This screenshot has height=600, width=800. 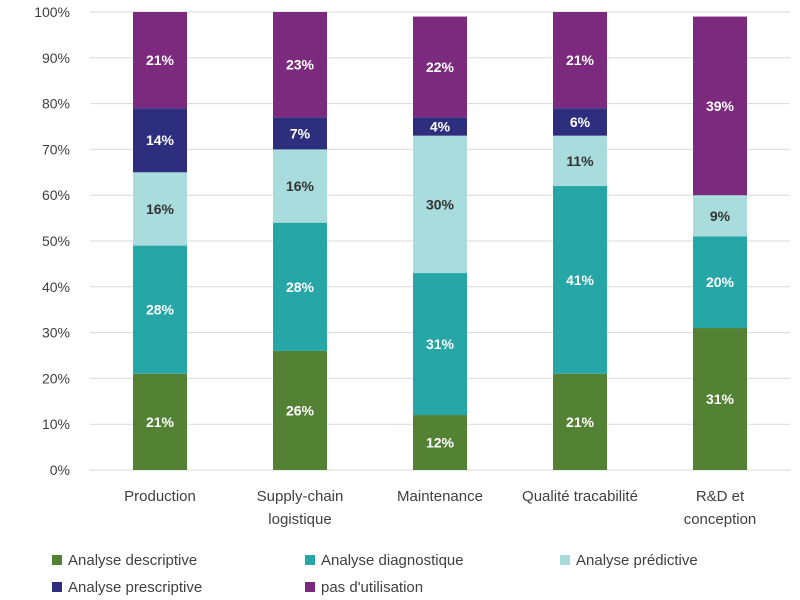 I want to click on category-label: Supply-chain, so click(x=300, y=496).